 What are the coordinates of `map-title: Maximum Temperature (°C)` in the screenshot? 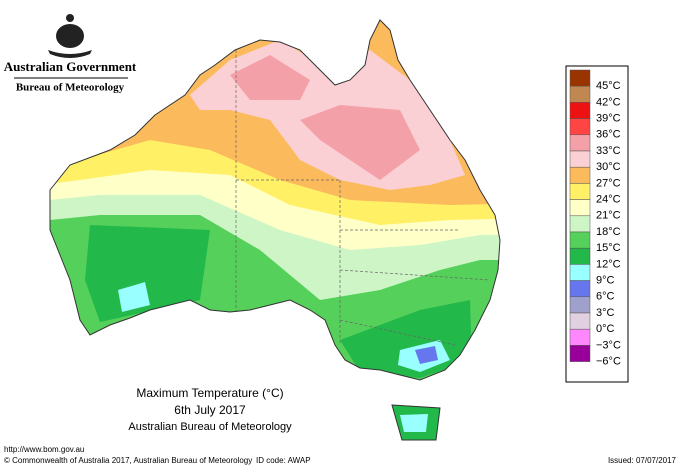 It's located at (209, 393).